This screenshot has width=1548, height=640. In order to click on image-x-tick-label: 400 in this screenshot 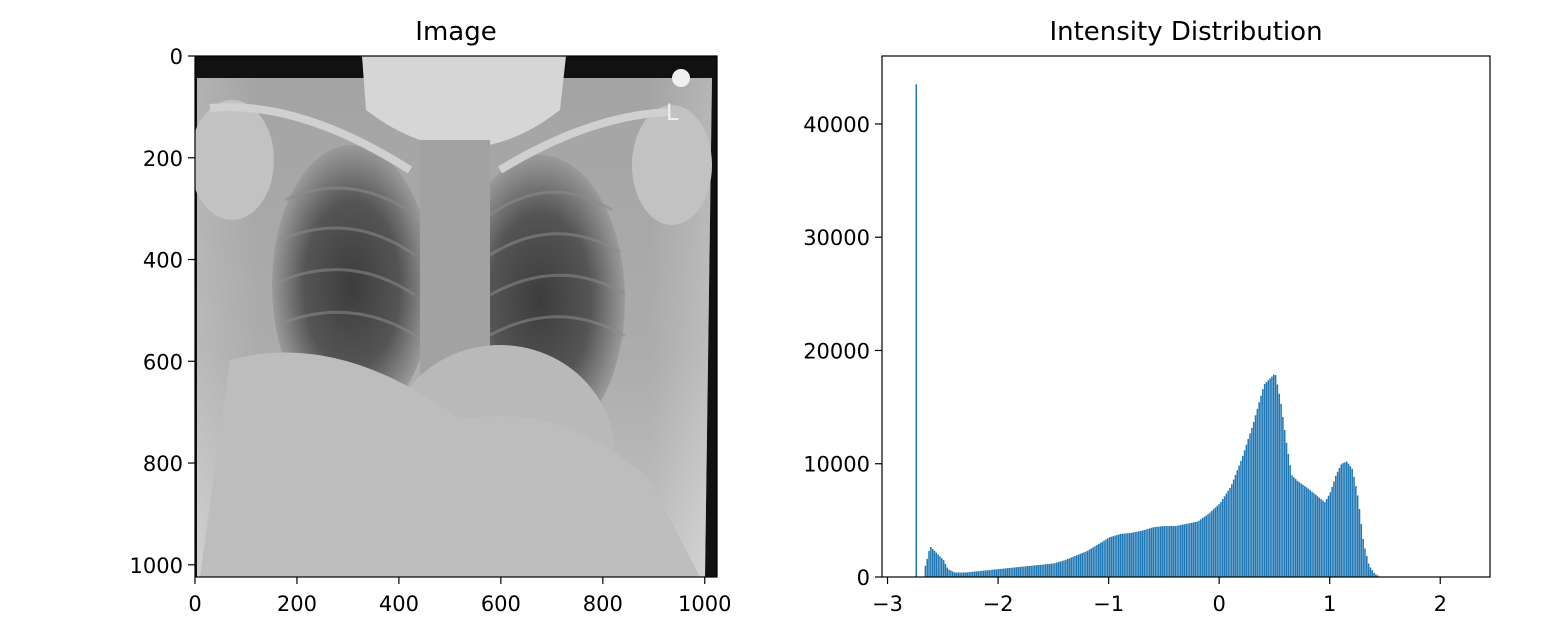, I will do `click(399, 604)`.